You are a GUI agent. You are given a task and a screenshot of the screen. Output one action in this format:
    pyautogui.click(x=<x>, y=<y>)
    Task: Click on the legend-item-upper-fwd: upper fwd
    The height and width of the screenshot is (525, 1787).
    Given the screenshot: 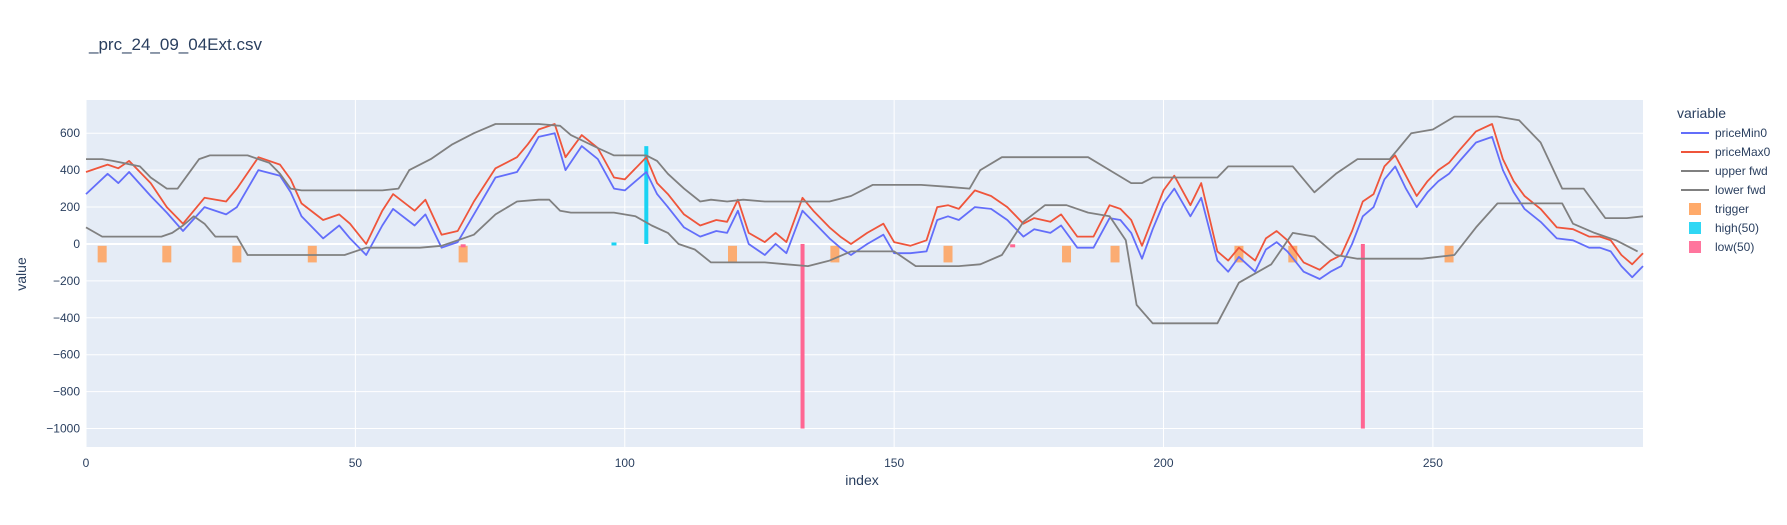 What is the action you would take?
    pyautogui.click(x=1724, y=171)
    